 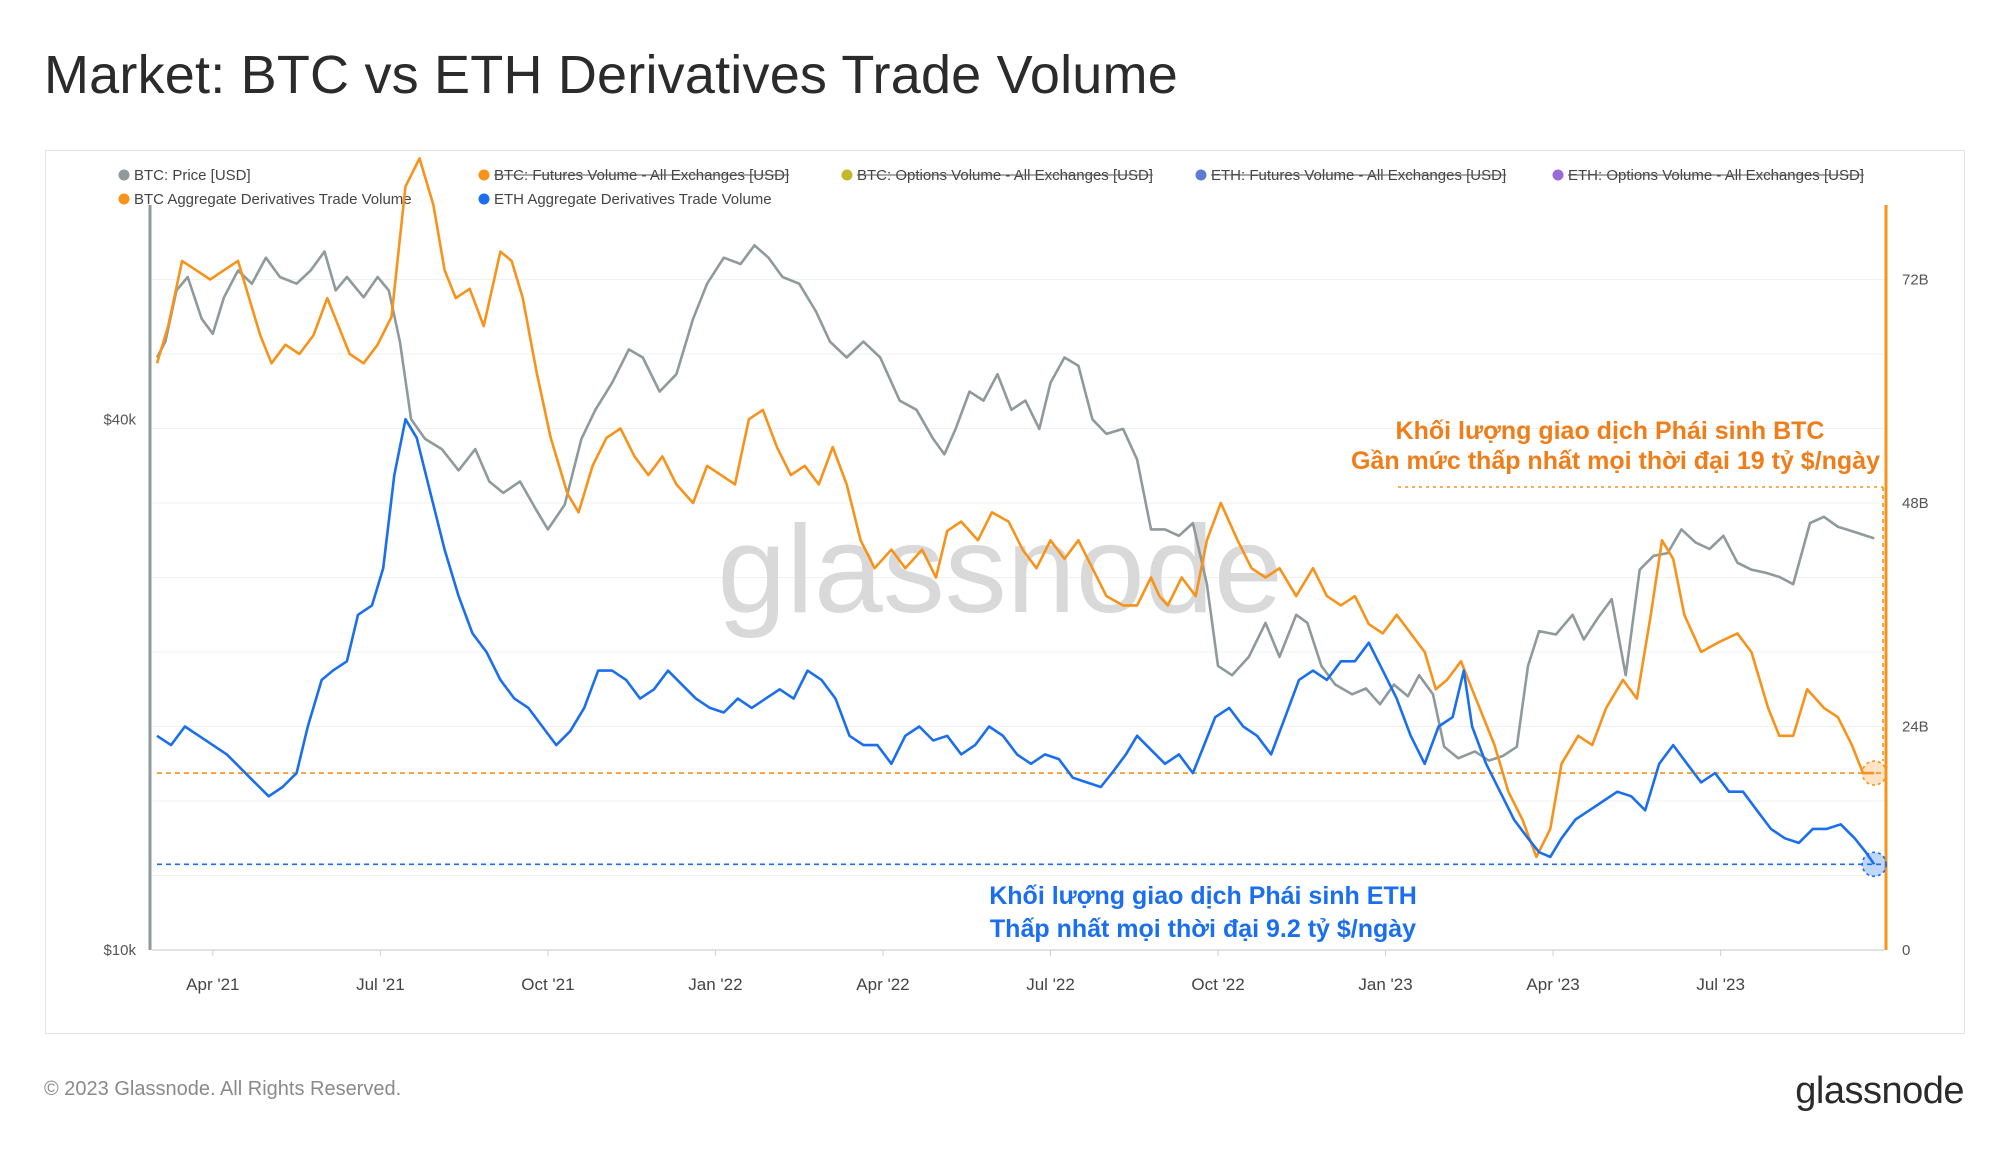 I want to click on x-tick-label: Jul '21, so click(x=380, y=984).